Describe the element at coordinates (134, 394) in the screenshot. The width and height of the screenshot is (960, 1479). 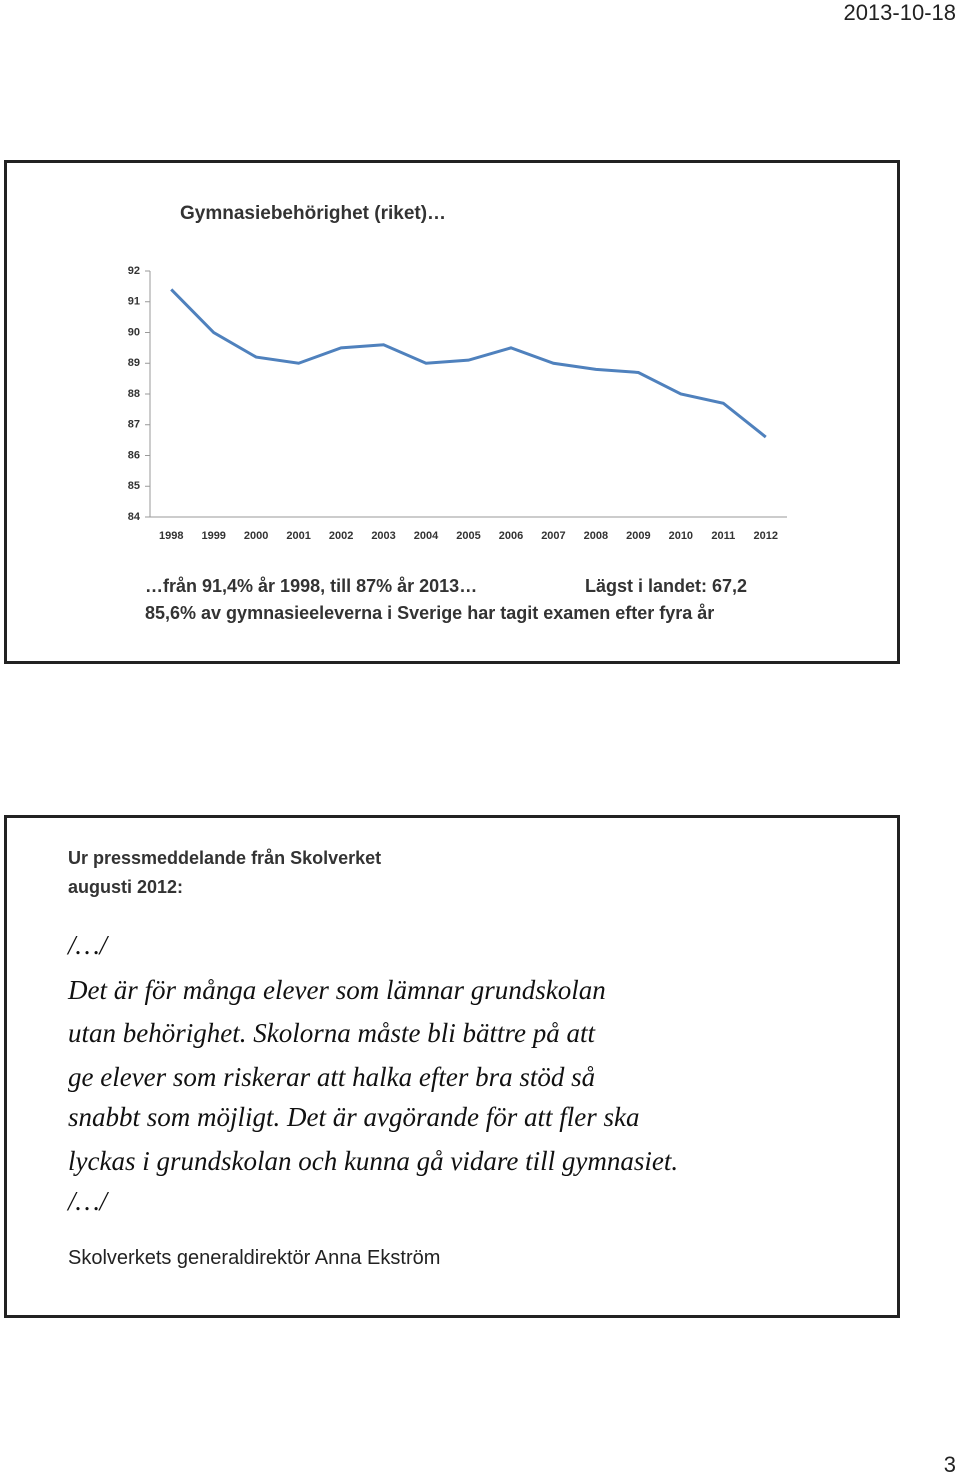
I see `y-tick-label: 88` at that location.